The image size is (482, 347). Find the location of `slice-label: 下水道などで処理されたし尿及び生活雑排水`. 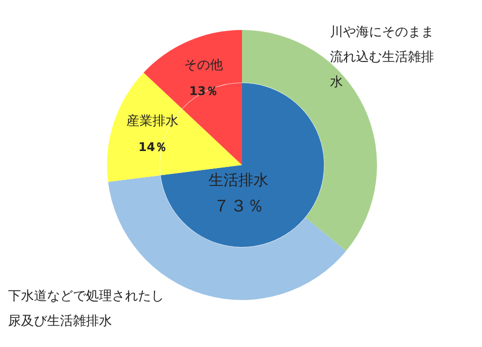

slice-label: 下水道などで処理されたし尿及び生活雑排水 is located at coordinates (86, 309).